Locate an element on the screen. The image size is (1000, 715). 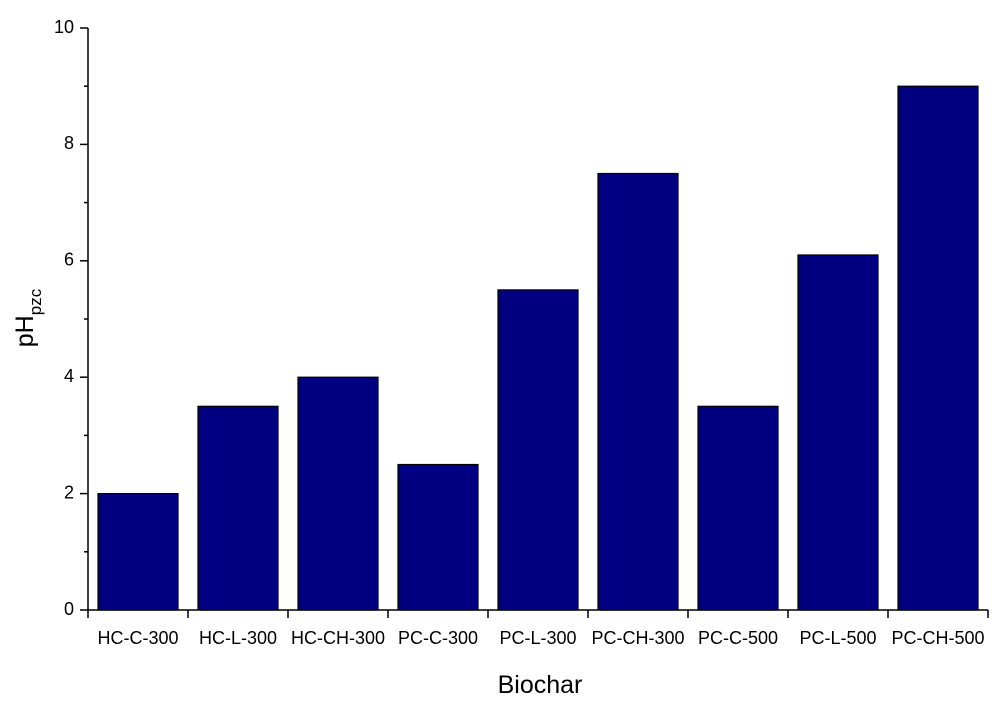
x-tick-label: PC-CH-300 is located at coordinates (637, 638).